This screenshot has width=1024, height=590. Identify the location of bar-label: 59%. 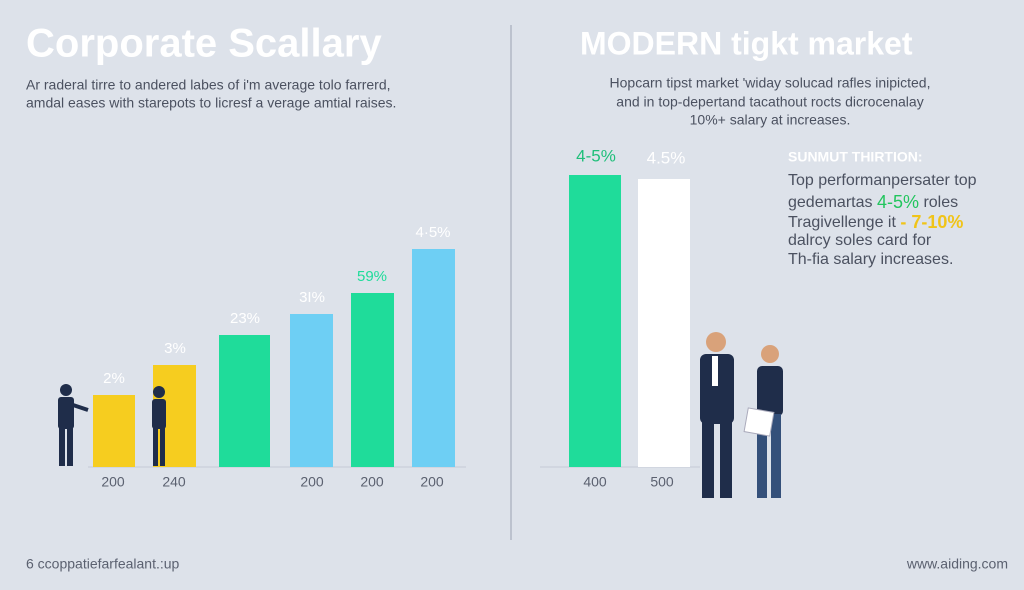
(372, 276).